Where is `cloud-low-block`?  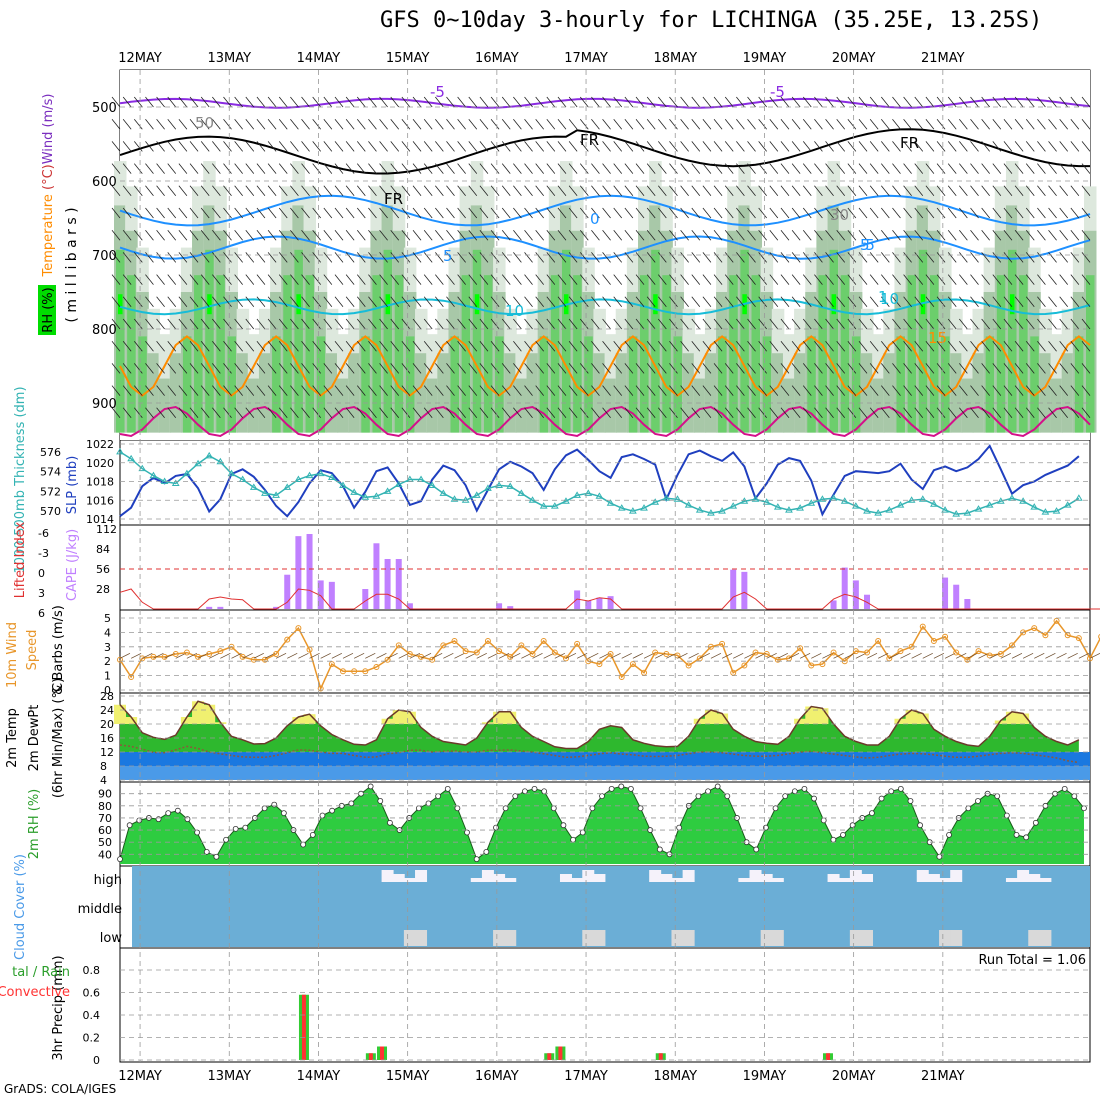
cloud-low-block is located at coordinates (588, 938).